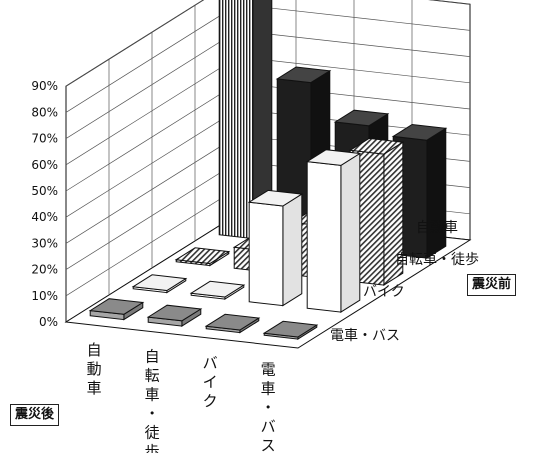  What do you see at coordinates (44, 204) in the screenshot?
I see `z-axis-ticks: 0% 10% 20% 30% 40% 50% 60% 70% 80% 90%` at bounding box center [44, 204].